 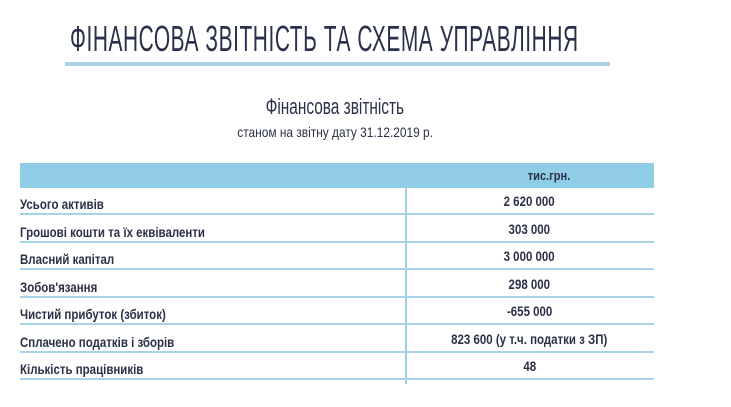 What do you see at coordinates (406, 286) in the screenshot?
I see `column-divider` at bounding box center [406, 286].